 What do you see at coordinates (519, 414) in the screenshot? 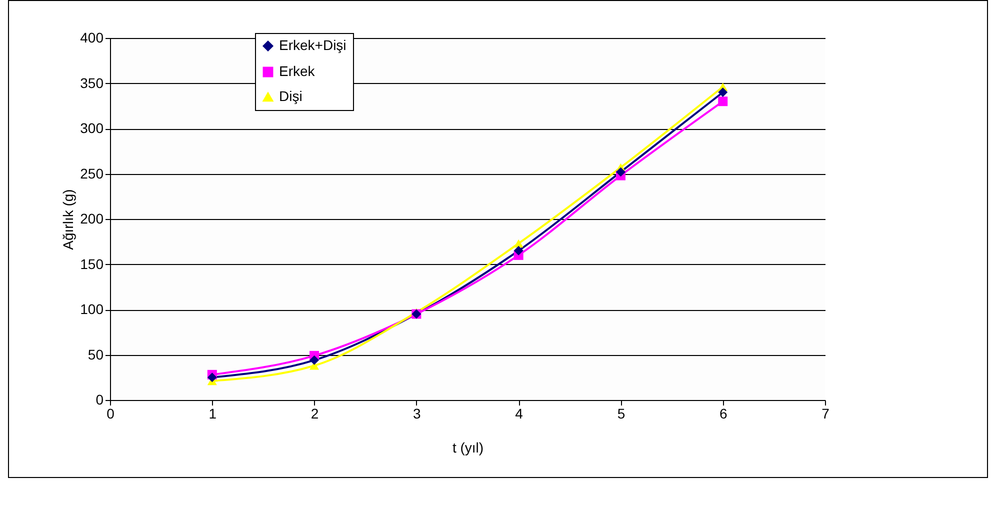
I see `x-tick-label: 4` at bounding box center [519, 414].